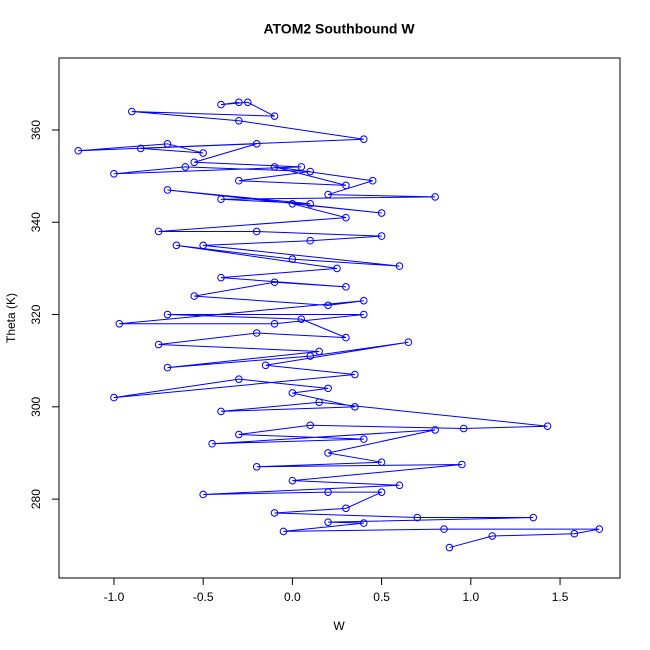  What do you see at coordinates (36, 222) in the screenshot?
I see `y-tick-label: 340` at bounding box center [36, 222].